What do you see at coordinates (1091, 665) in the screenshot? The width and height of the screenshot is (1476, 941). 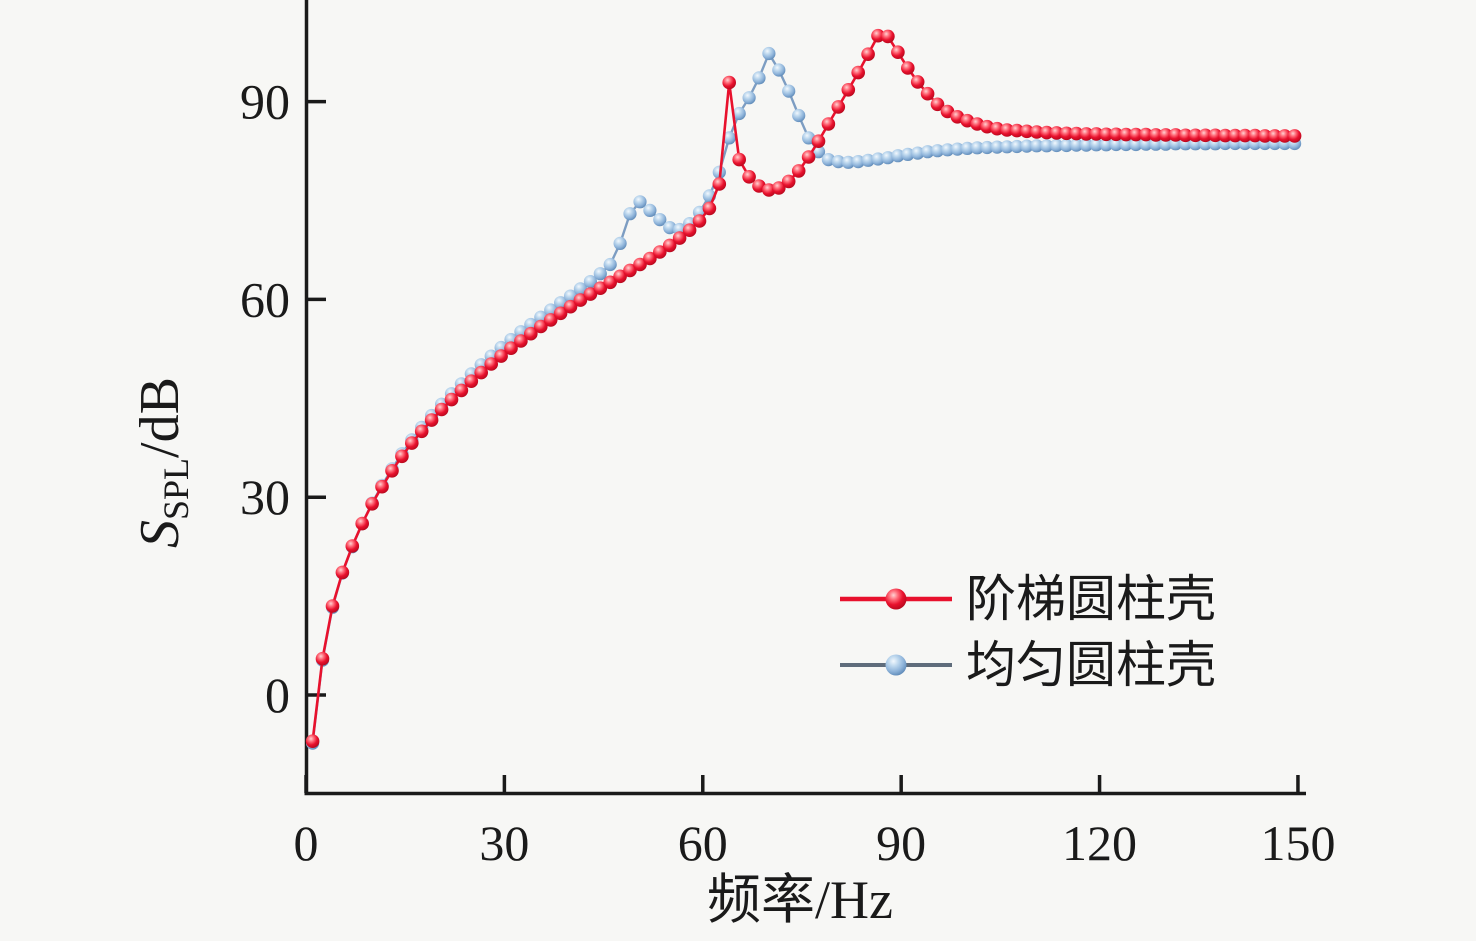 I see `legend-label-uniform: 均匀圆柱壳` at bounding box center [1091, 665].